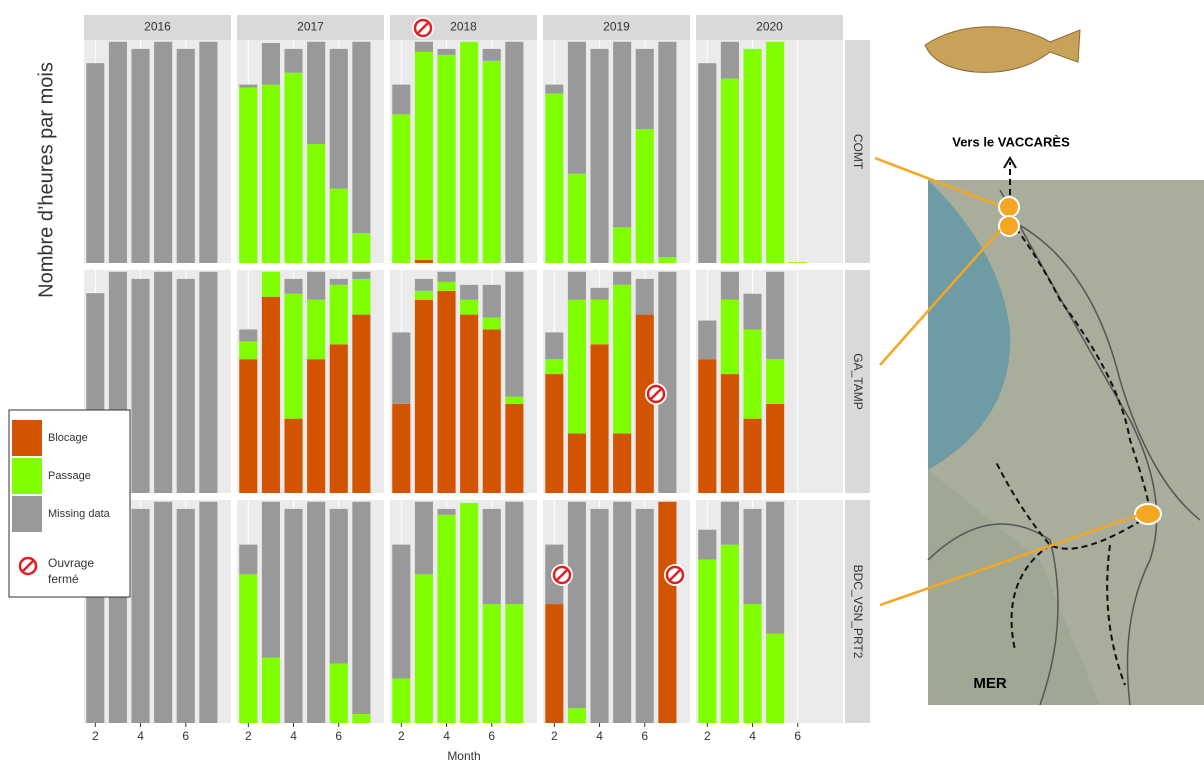 This screenshot has height=765, width=1204. I want to click on facet-row-label: GA_TAMP, so click(858, 381).